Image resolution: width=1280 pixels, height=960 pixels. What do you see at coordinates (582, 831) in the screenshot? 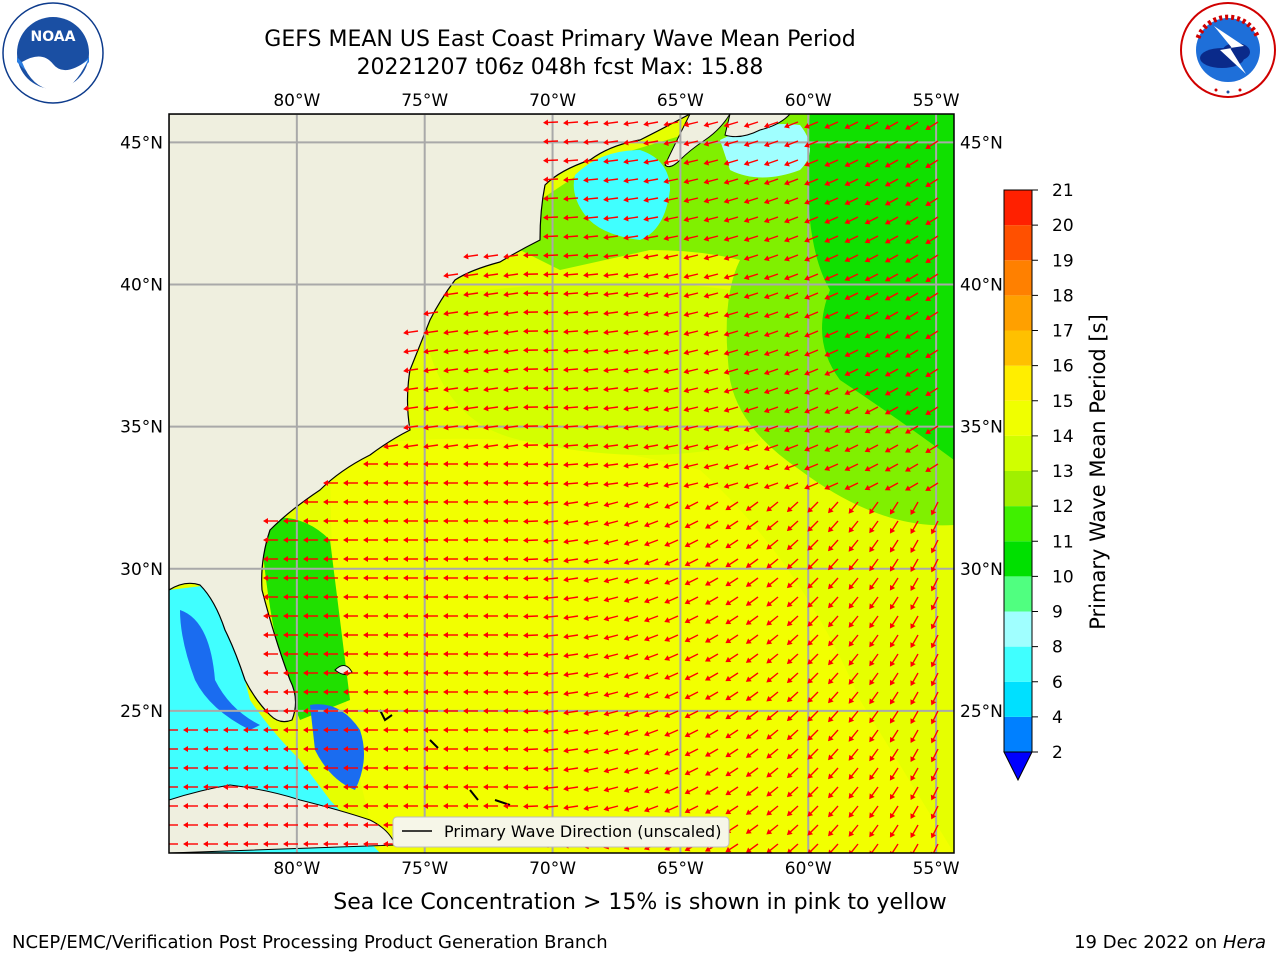
I see `legend-label: Primary Wave Direction (unscaled)` at bounding box center [582, 831].